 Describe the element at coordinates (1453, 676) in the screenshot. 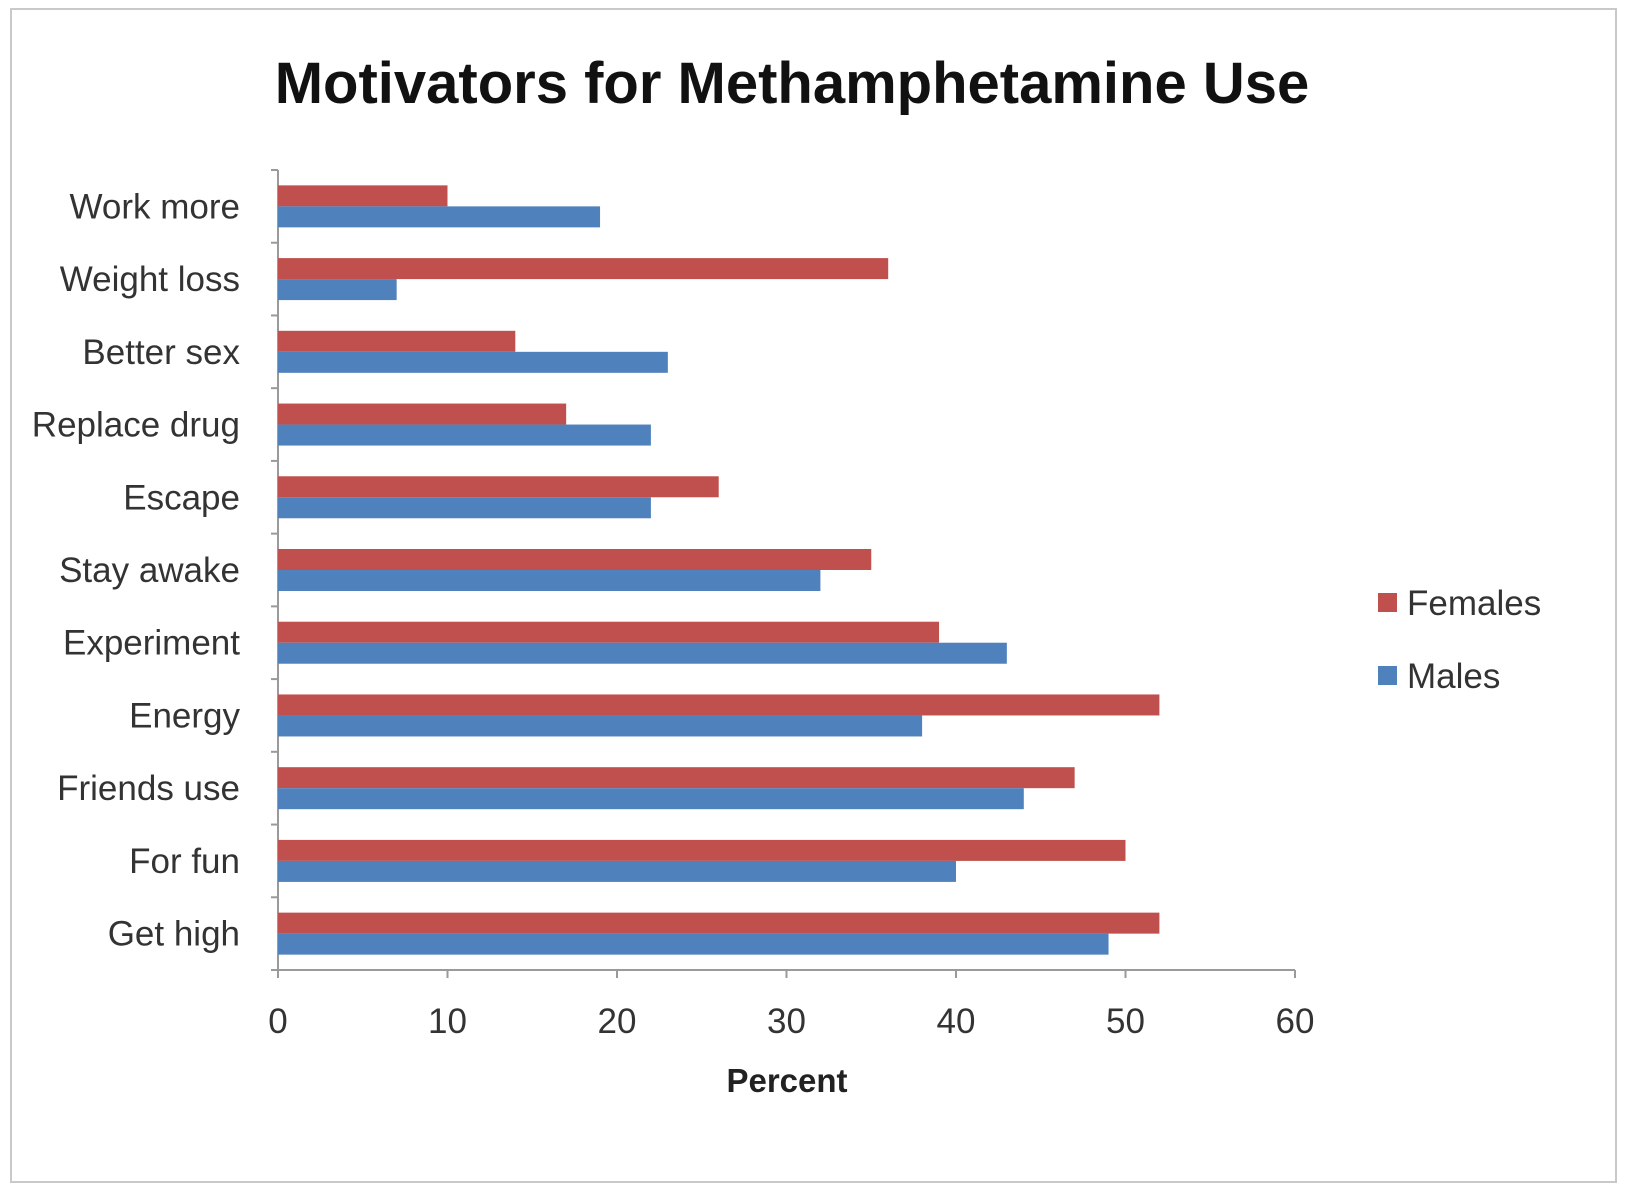

I see `legend-label-males: Males` at that location.